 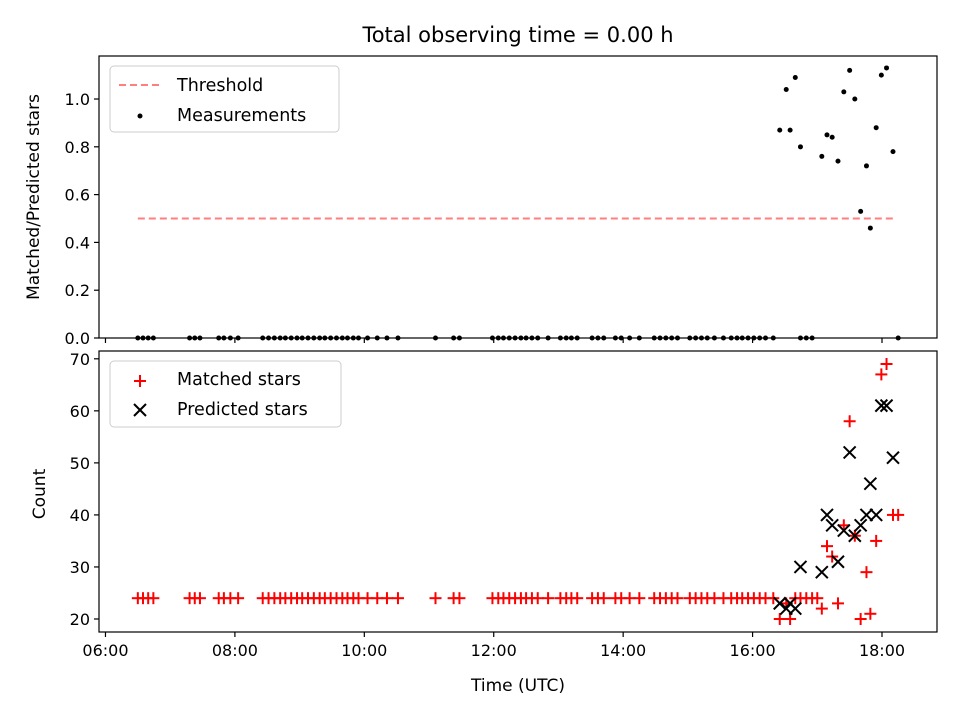 I want to click on x-tick-label: 08:00, so click(x=235, y=650).